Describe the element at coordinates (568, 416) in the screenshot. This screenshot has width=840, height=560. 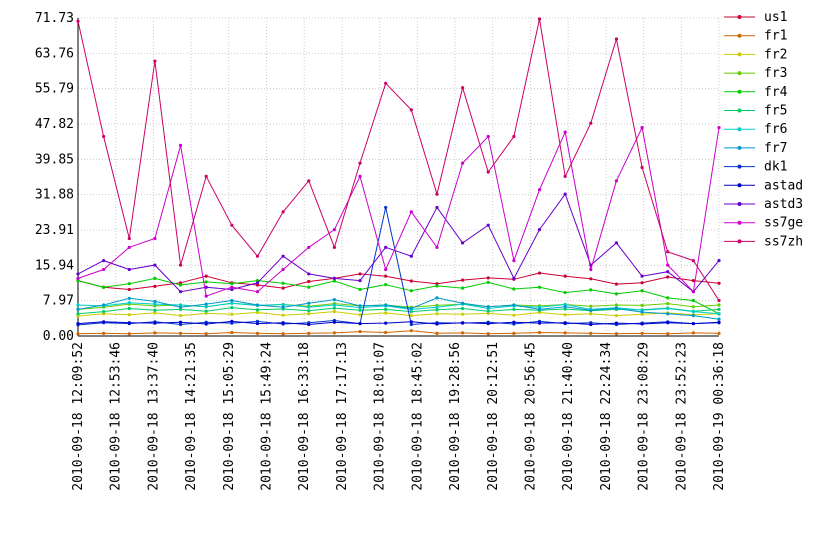
I see `x-tick-label: 2010-09-18 21:40:40` at that location.